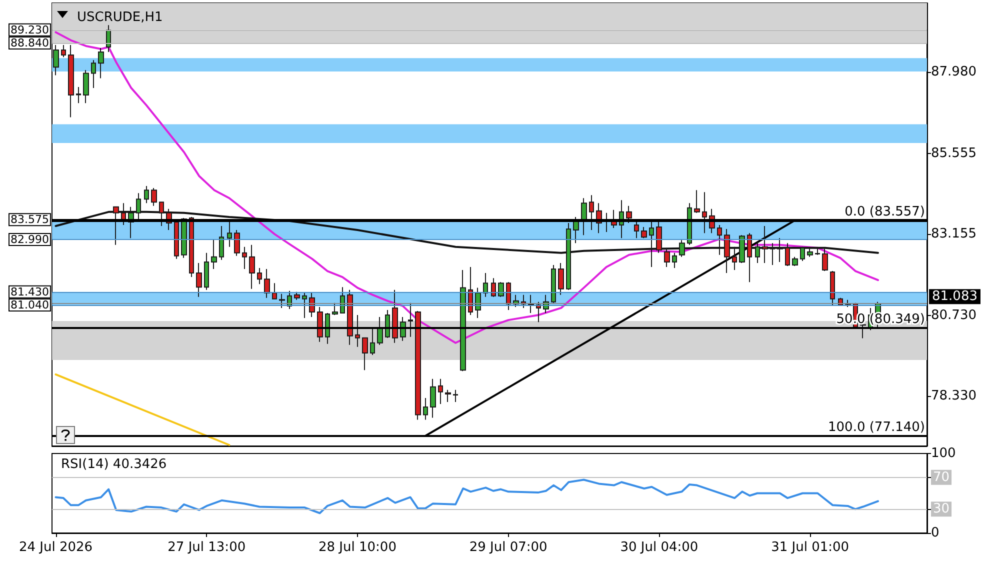 The height and width of the screenshot is (562, 1000). I want to click on x-tick-label: 28 Jul 10:00, so click(357, 547).